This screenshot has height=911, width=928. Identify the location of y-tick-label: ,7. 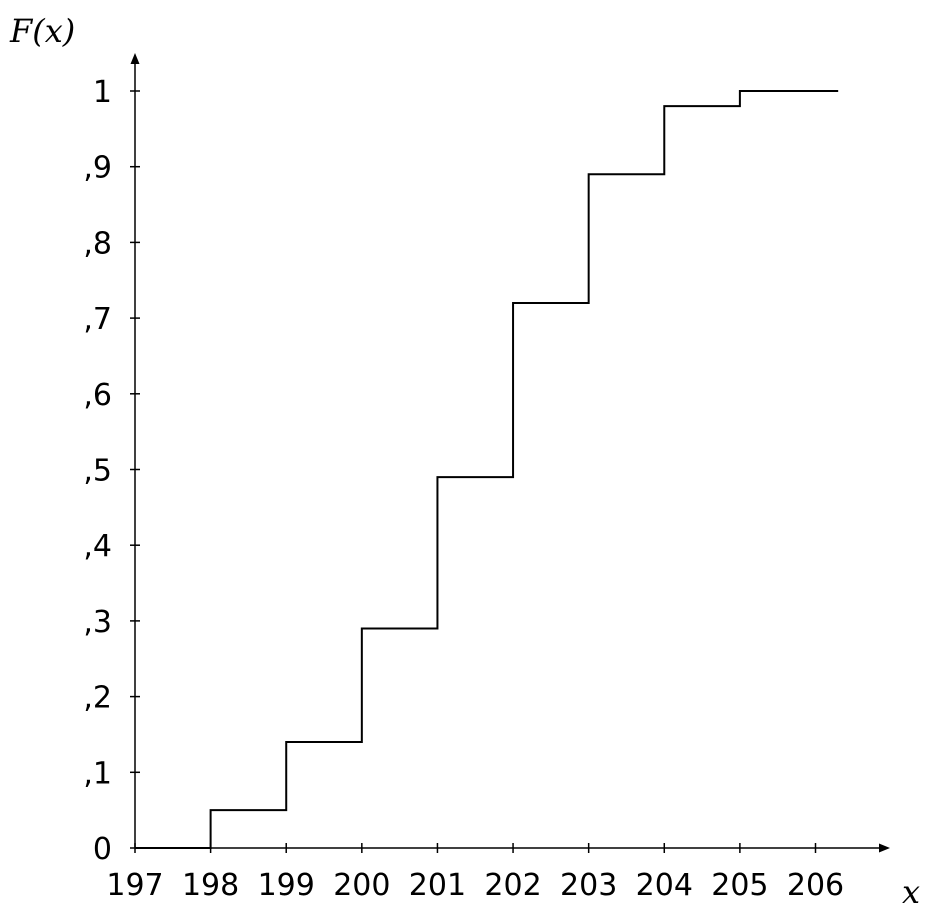
(97, 319).